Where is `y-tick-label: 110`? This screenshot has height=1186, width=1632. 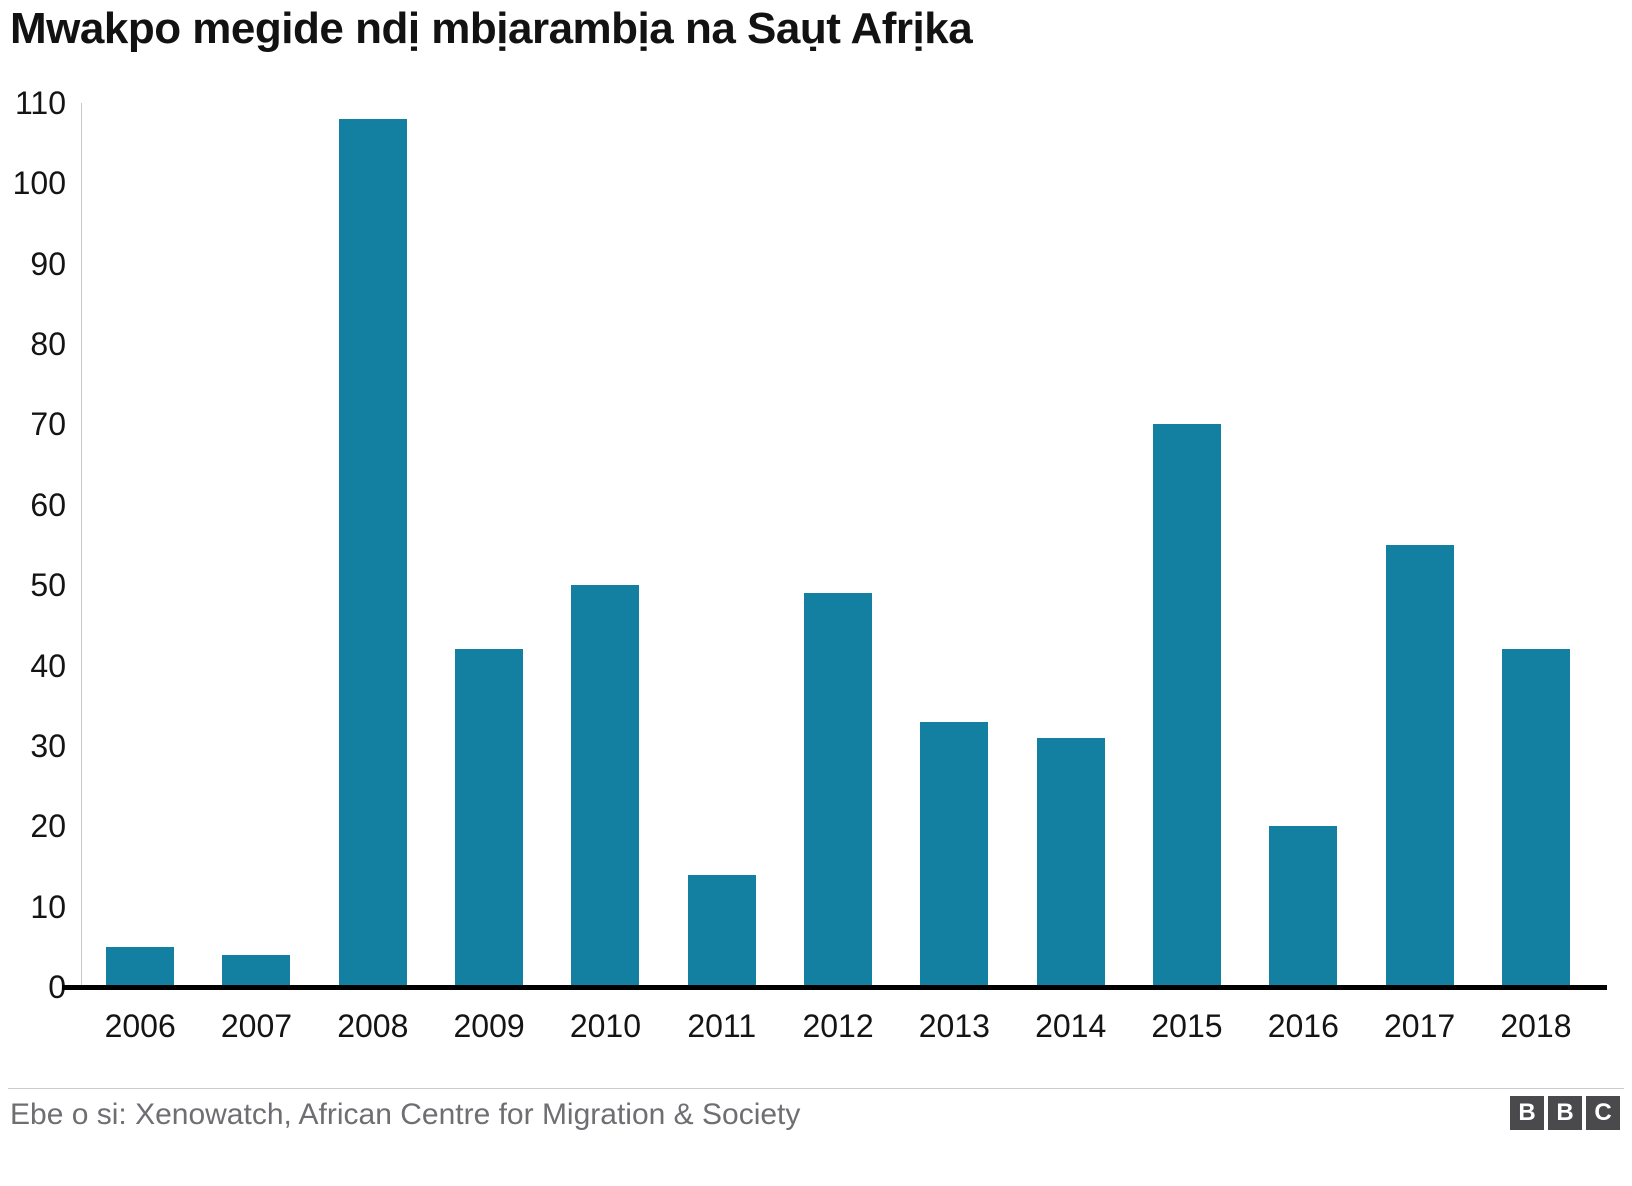 y-tick-label: 110 is located at coordinates (40, 103).